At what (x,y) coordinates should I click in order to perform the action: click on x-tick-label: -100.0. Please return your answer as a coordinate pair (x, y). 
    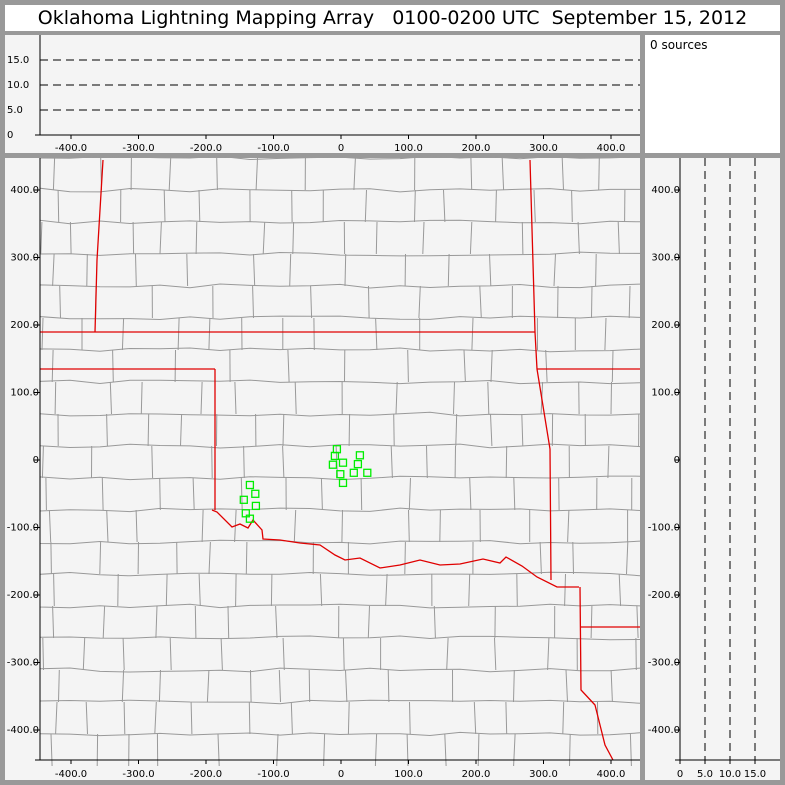
    Looking at the image, I should click on (273, 148).